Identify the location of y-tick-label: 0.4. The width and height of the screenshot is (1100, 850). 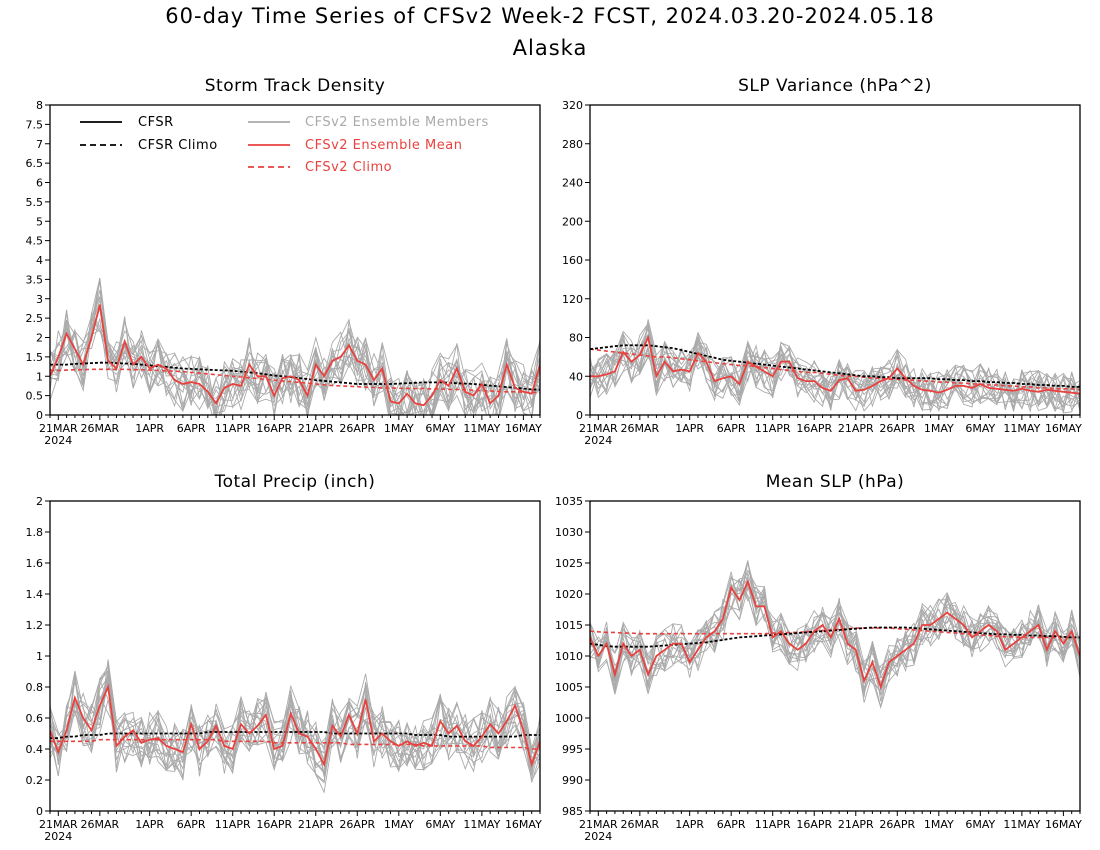
(35, 749).